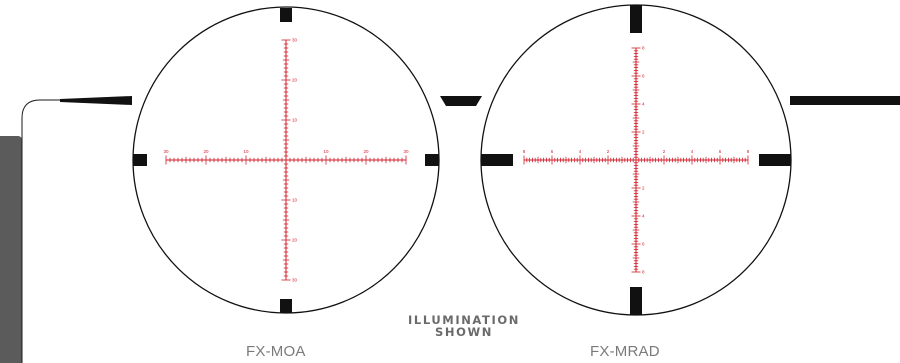  Describe the element at coordinates (276, 351) in the screenshot. I see `caption-fx-moa: FX-MOA` at that location.